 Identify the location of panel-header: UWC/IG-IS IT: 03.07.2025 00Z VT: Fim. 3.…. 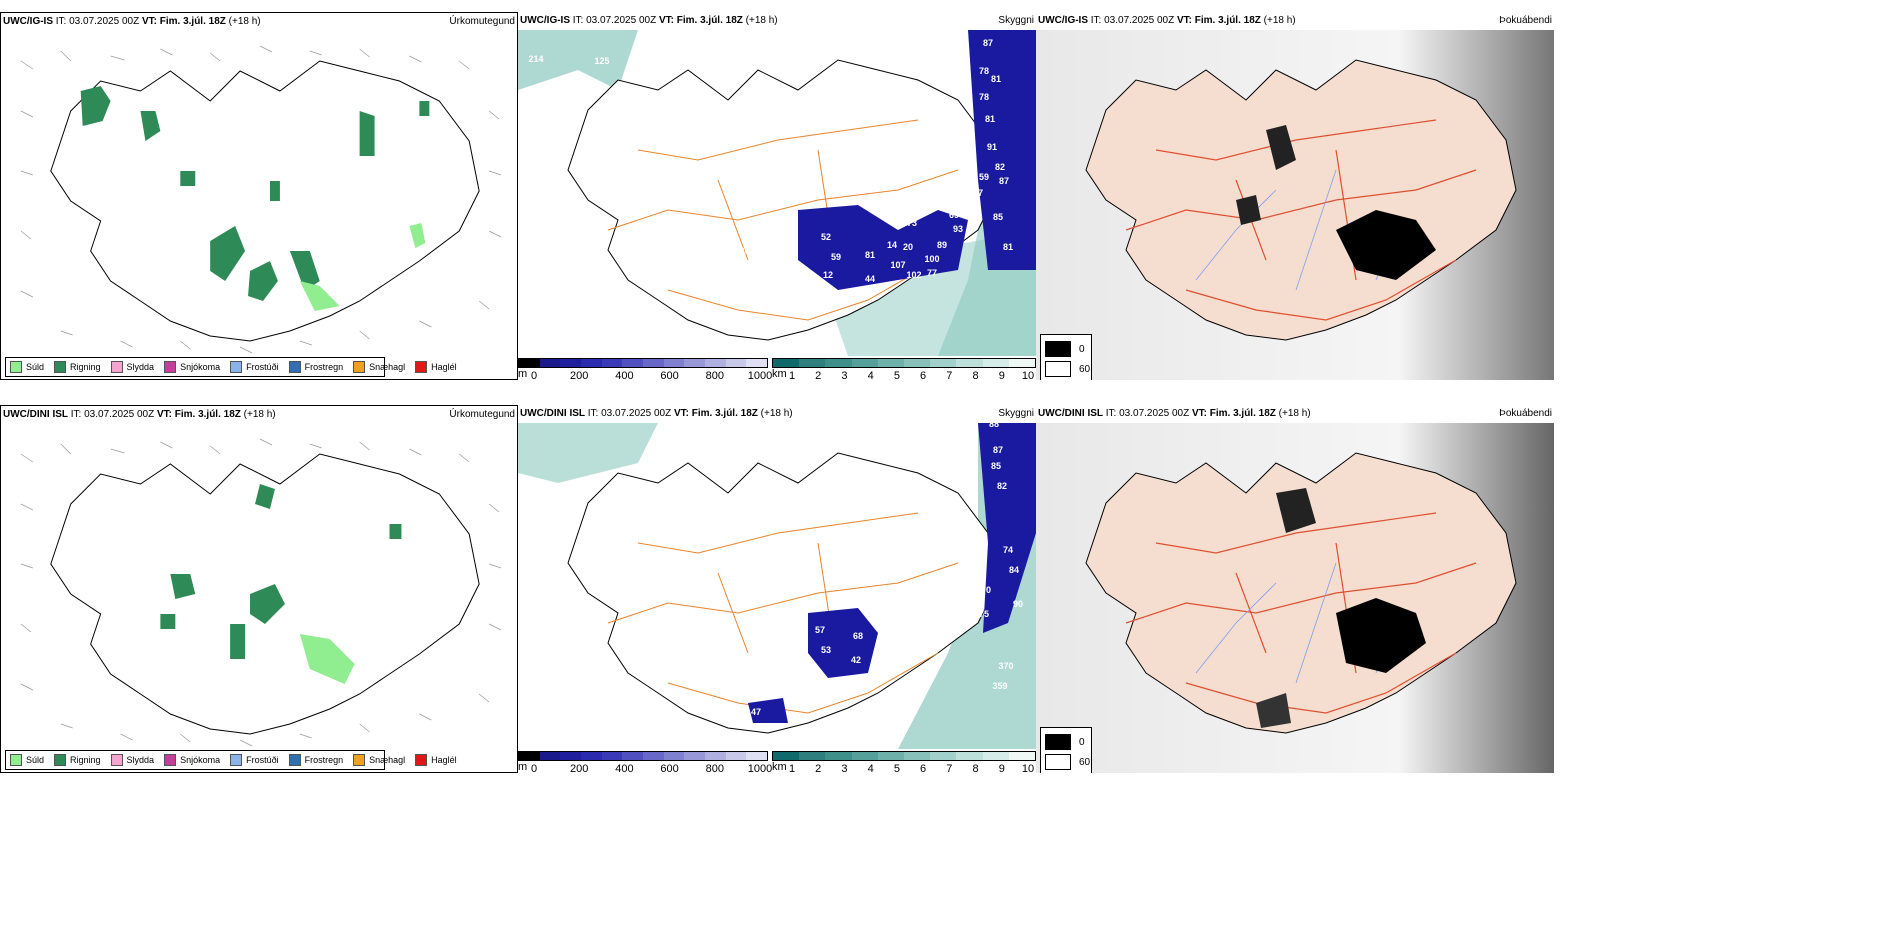
(1295, 21).